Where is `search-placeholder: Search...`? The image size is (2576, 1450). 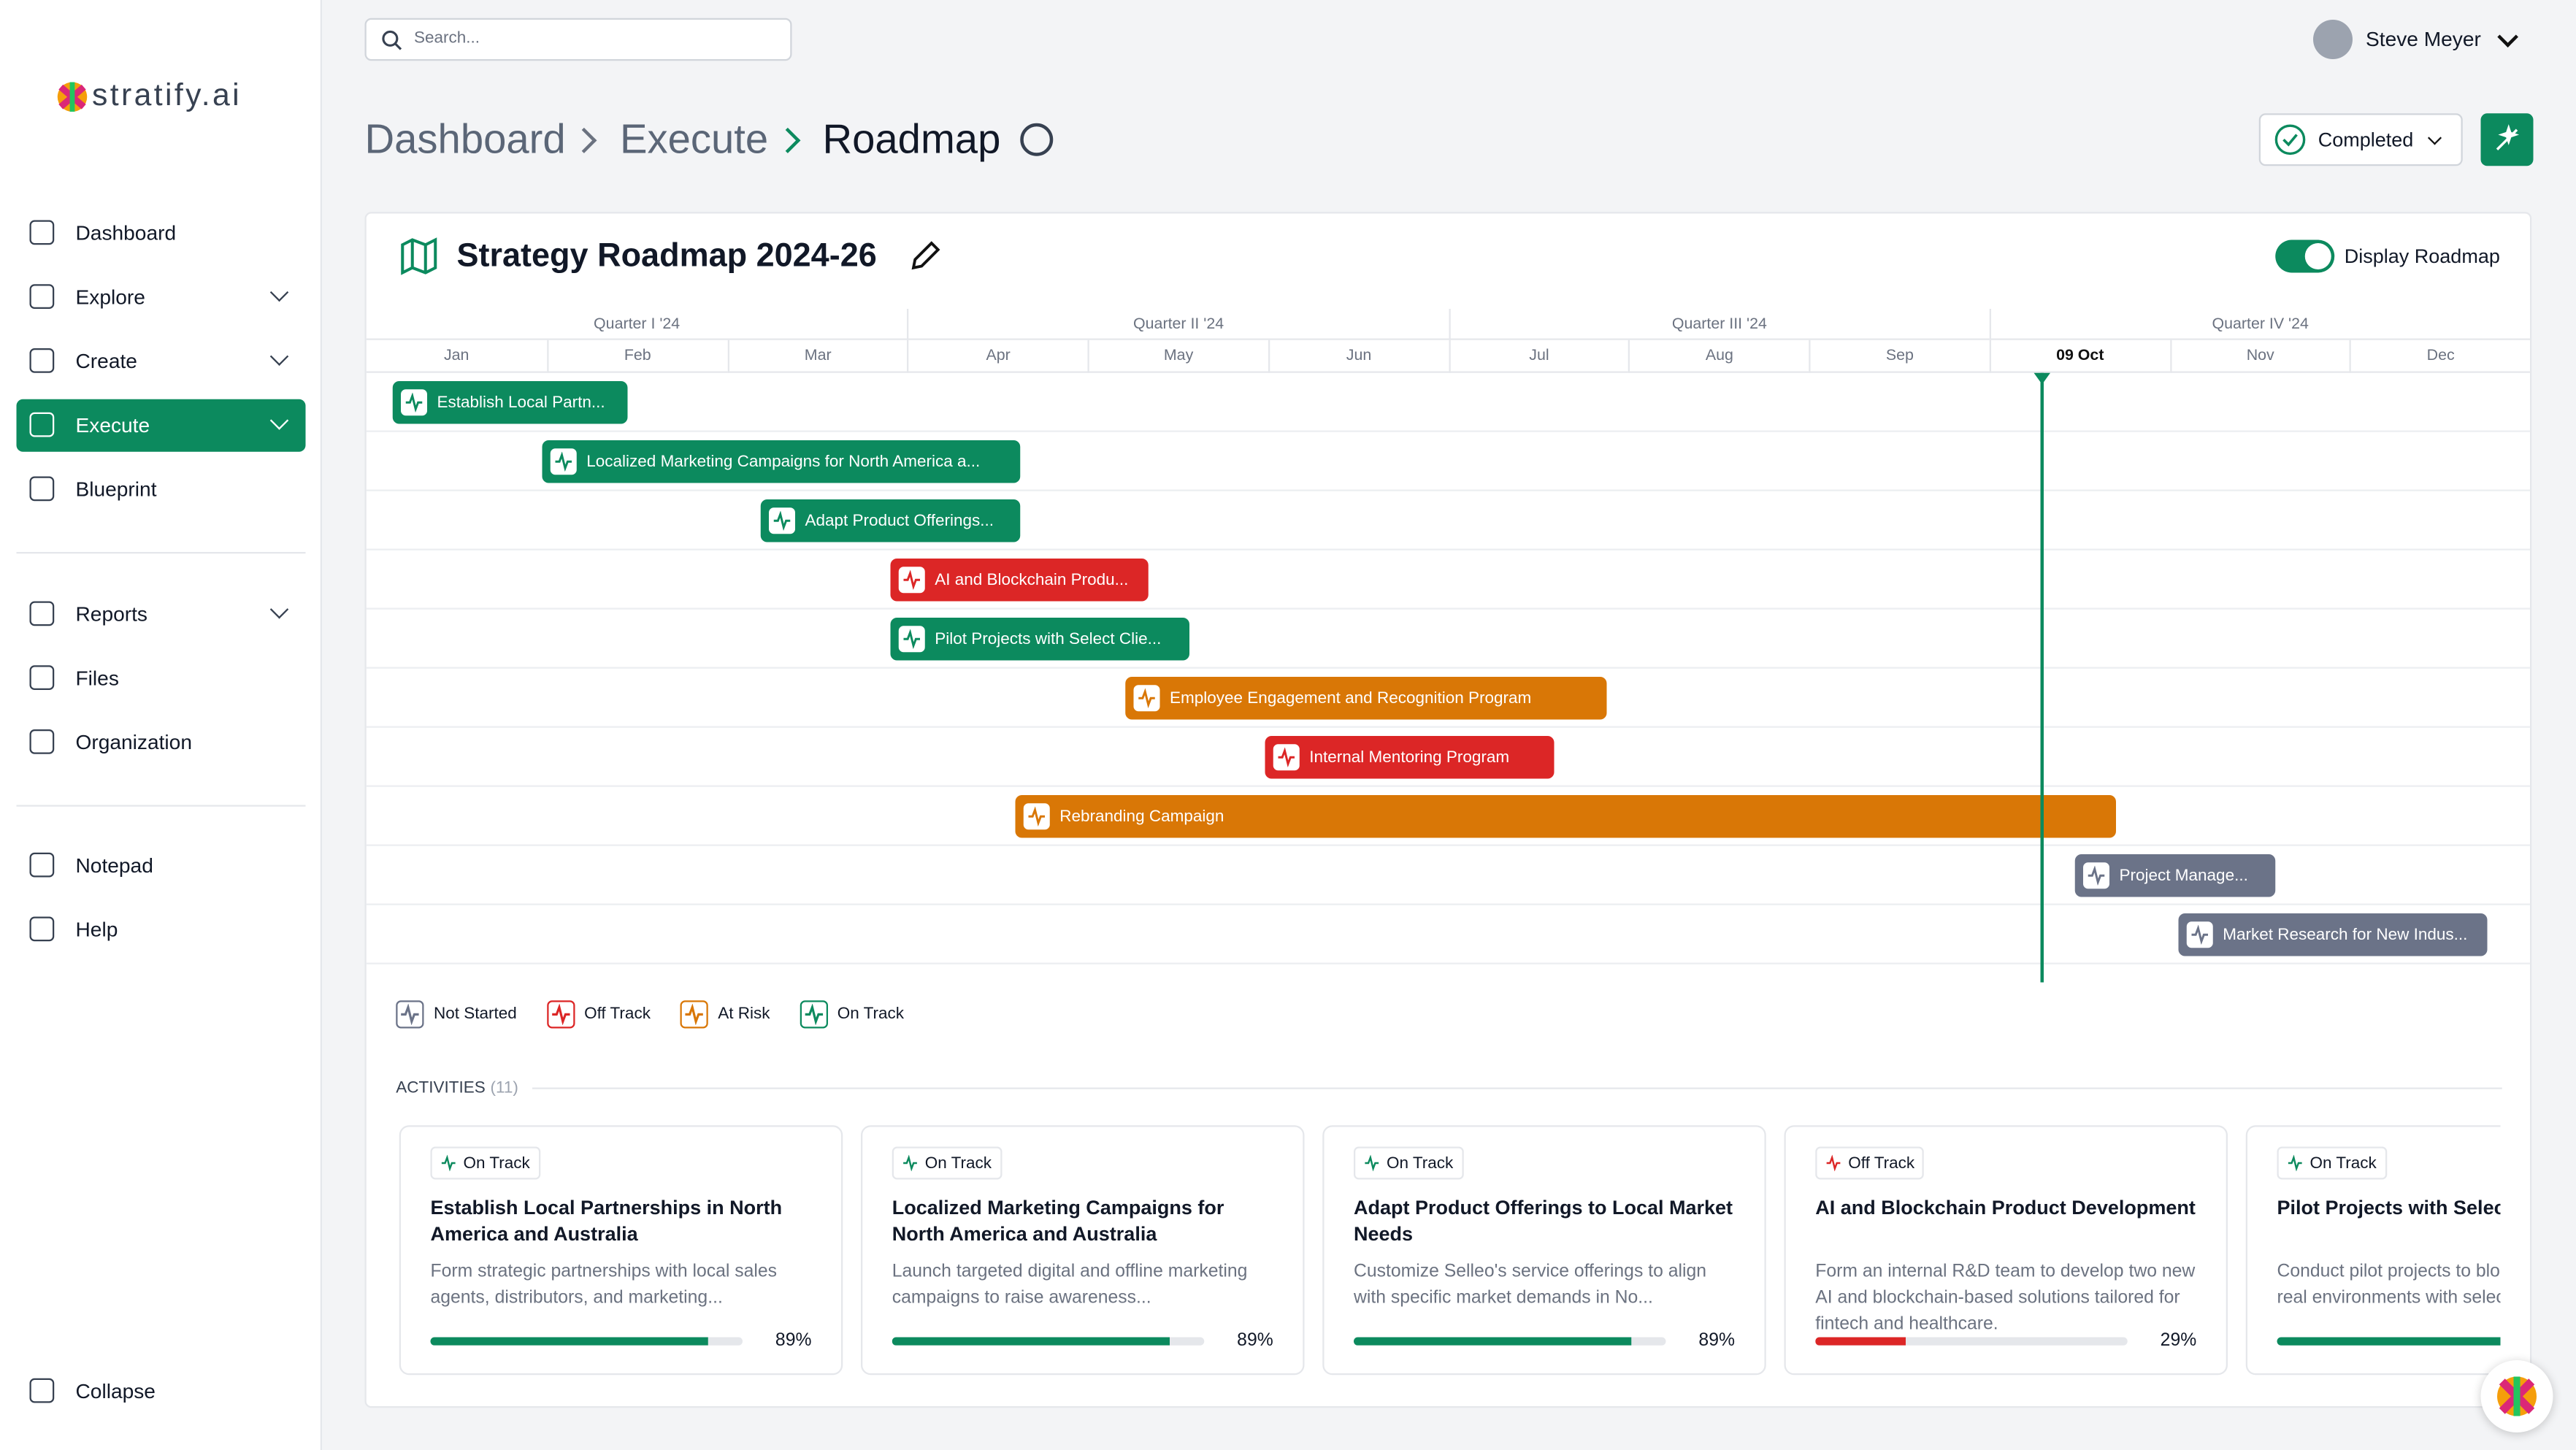
search-placeholder: Search... is located at coordinates (447, 38).